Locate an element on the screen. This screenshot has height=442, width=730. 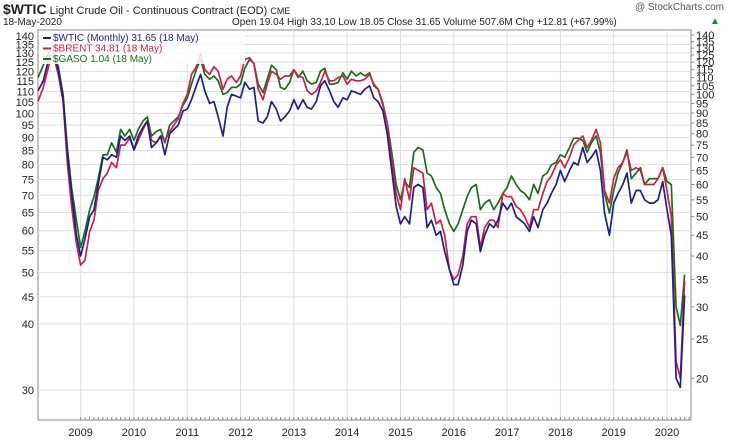
right-tick-label: 65 is located at coordinates (702, 171).